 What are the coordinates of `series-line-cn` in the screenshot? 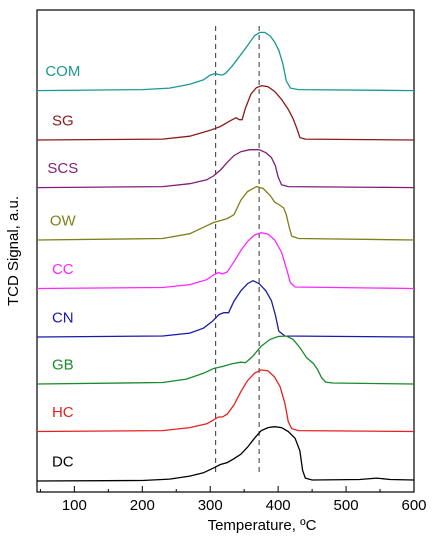 It's located at (225, 308).